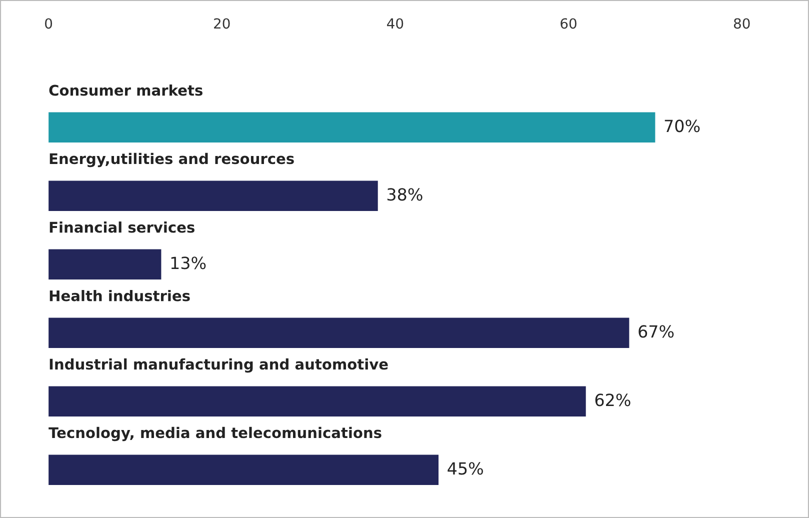 The height and width of the screenshot is (518, 809). I want to click on x-tick-label: 60, so click(568, 23).